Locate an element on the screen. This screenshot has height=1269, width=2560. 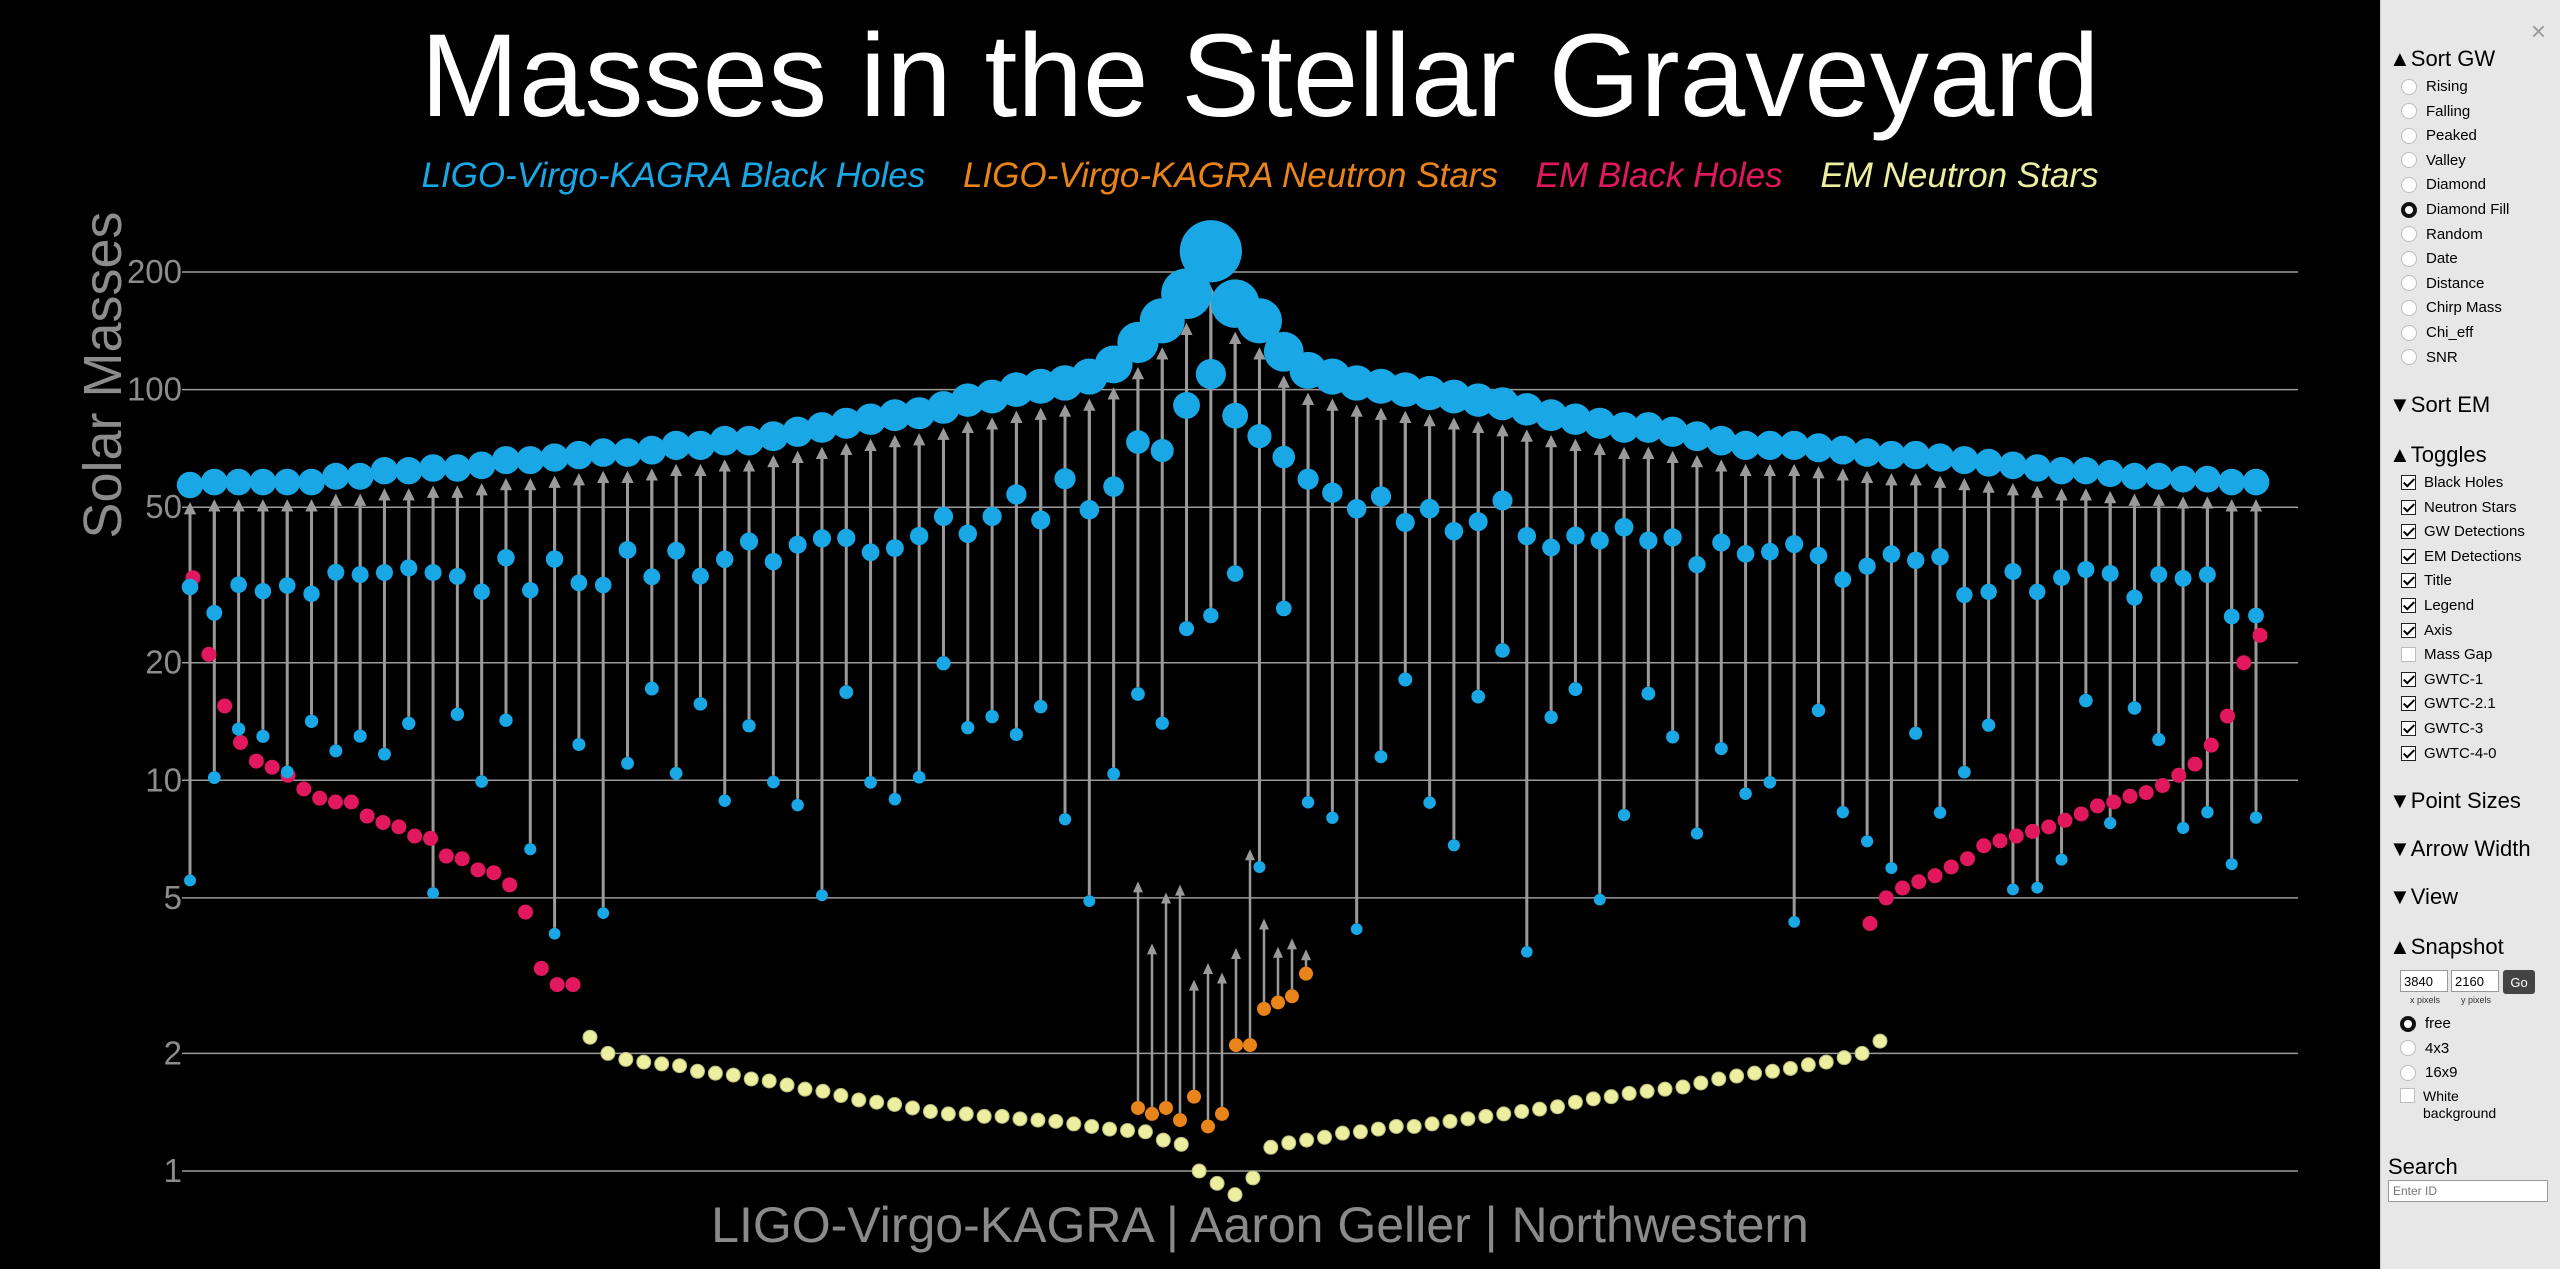
toggle-gwtc-1: GWTC-1 is located at coordinates (2442, 679).